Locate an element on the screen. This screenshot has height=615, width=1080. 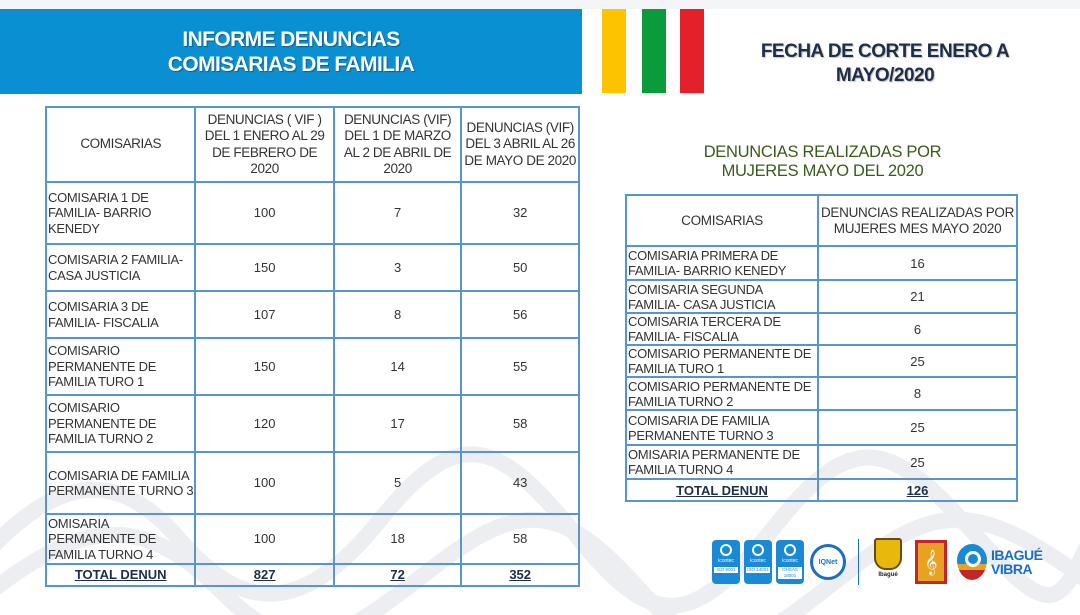
value-abr-may: 43 is located at coordinates (520, 483).